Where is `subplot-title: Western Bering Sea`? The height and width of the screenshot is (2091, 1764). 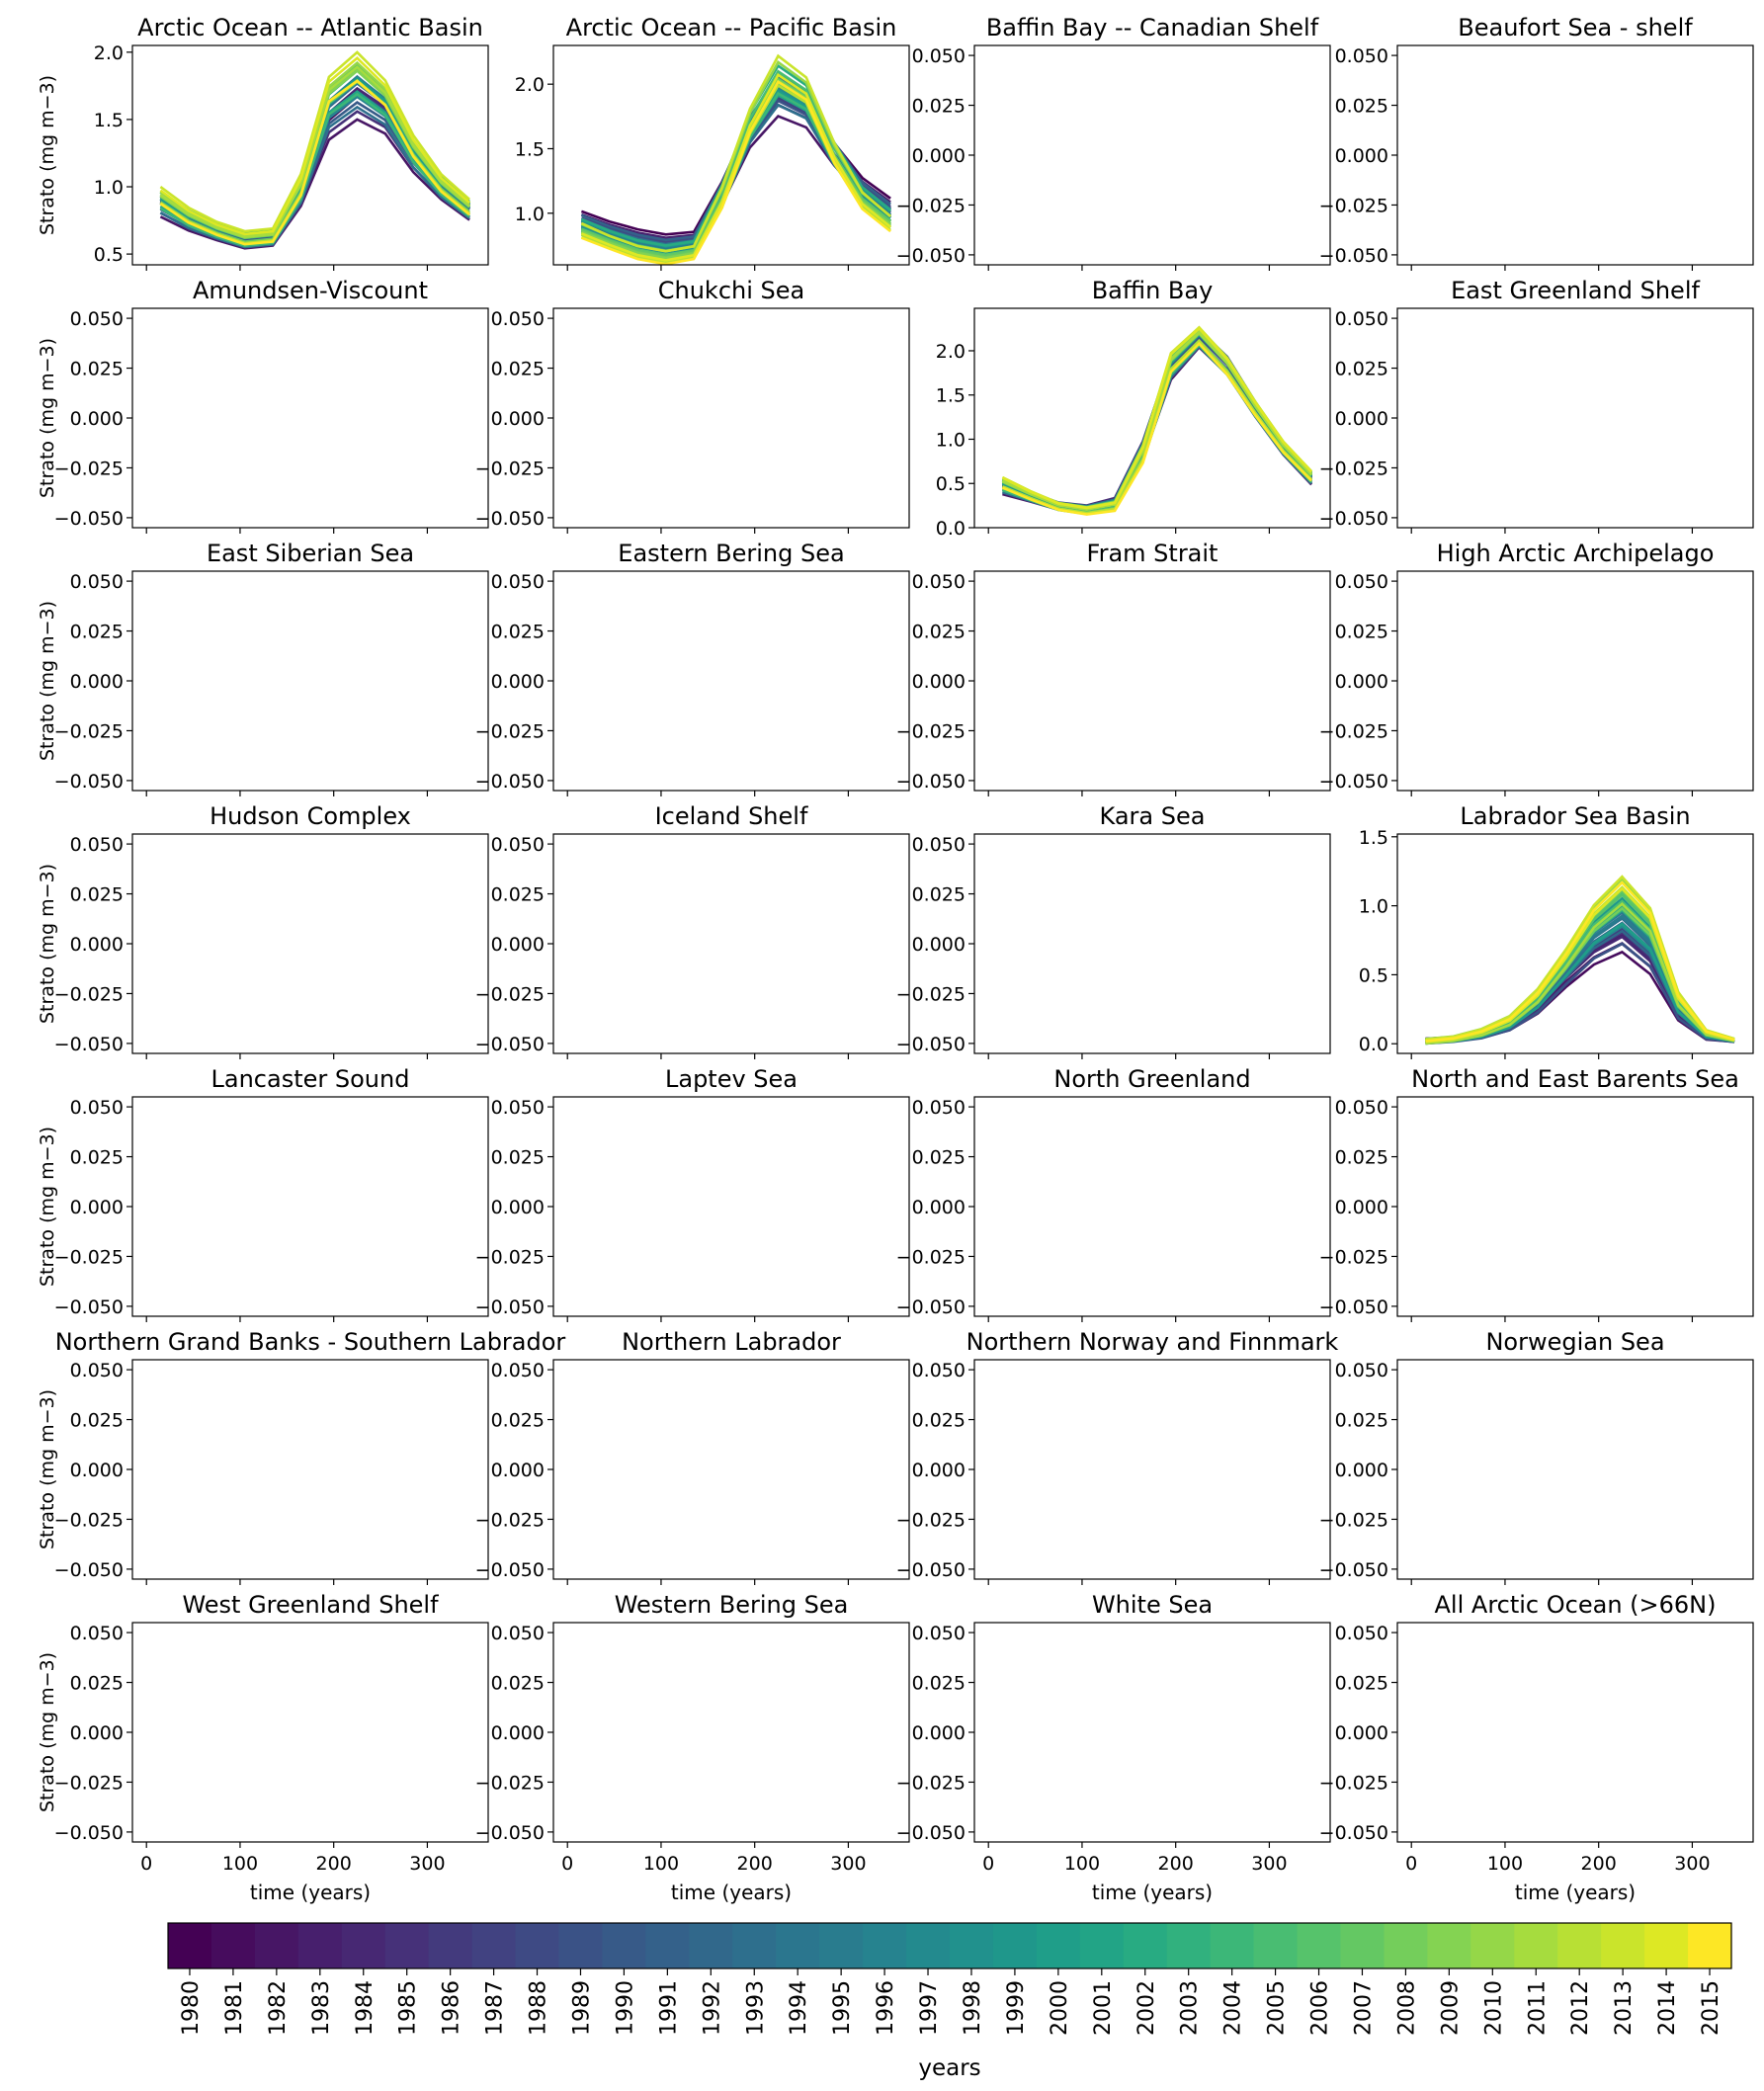
subplot-title: Western Bering Sea is located at coordinates (732, 1605).